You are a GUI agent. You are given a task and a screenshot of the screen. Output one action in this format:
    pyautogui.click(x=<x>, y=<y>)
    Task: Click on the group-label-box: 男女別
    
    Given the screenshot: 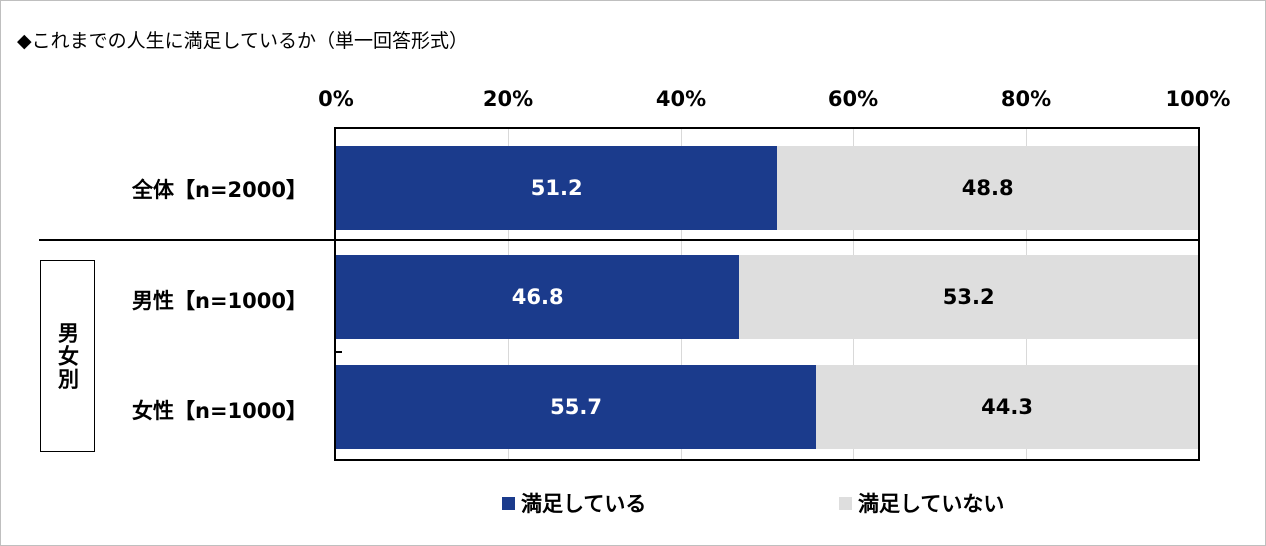 What is the action you would take?
    pyautogui.click(x=67, y=356)
    